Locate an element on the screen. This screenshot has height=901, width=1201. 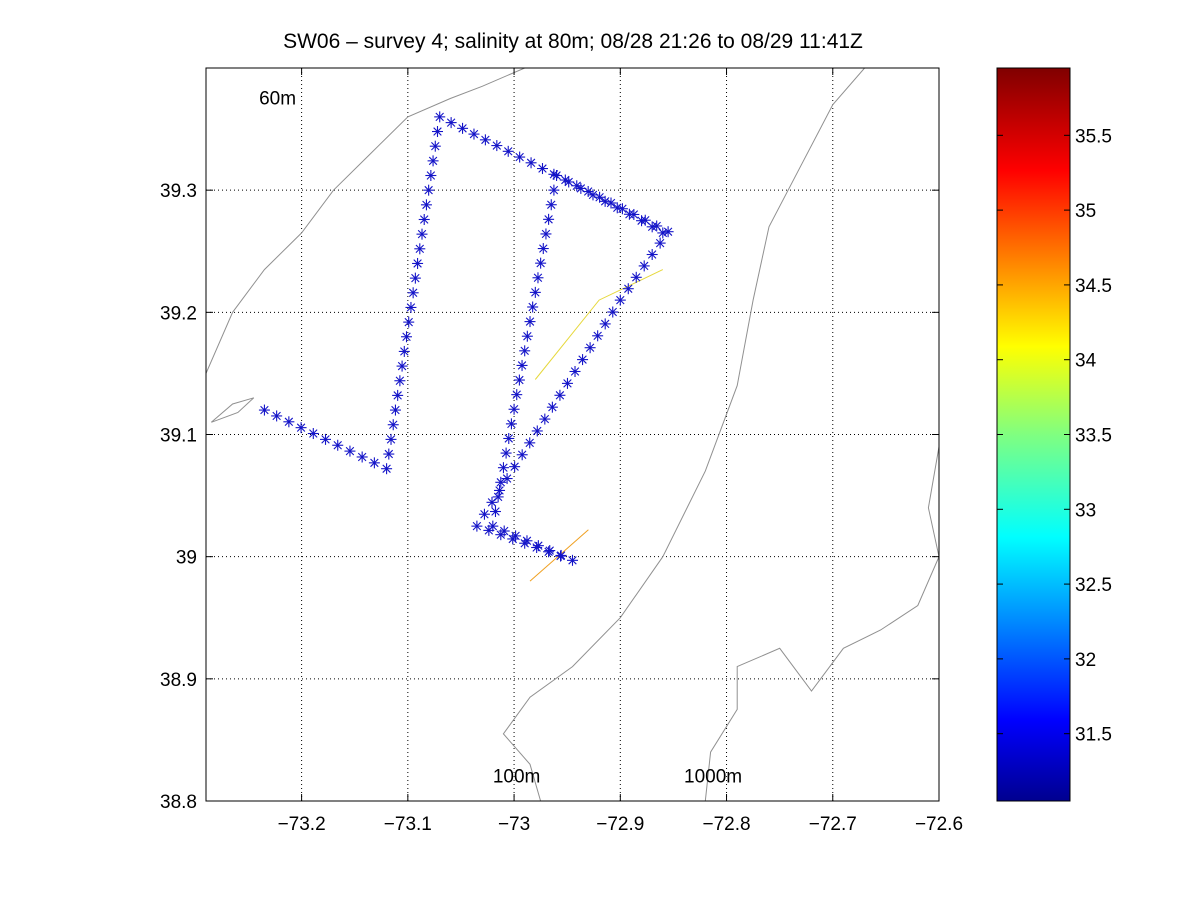
bathymetry-contour-line is located at coordinates (821, 623).